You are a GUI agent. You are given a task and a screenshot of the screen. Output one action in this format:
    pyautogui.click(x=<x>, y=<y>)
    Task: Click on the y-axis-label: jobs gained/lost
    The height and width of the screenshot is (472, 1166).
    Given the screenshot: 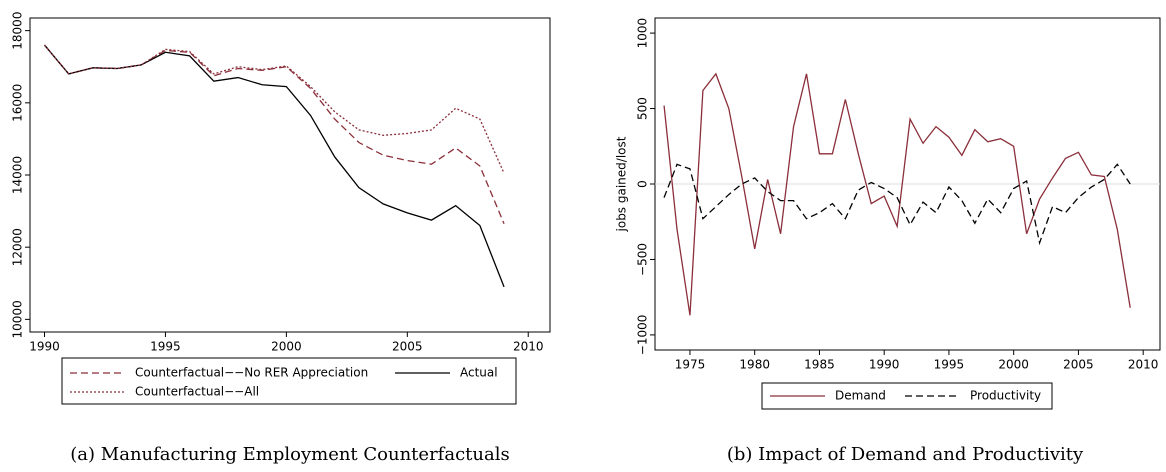 What is the action you would take?
    pyautogui.click(x=622, y=184)
    